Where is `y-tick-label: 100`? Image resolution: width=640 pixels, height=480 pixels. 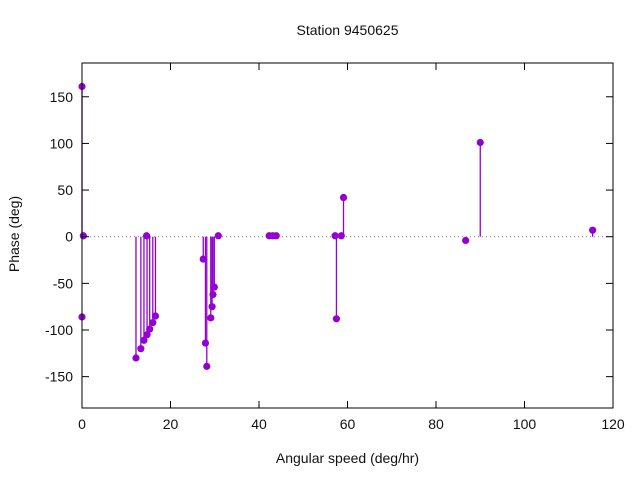
y-tick-label: 100 is located at coordinates (62, 143).